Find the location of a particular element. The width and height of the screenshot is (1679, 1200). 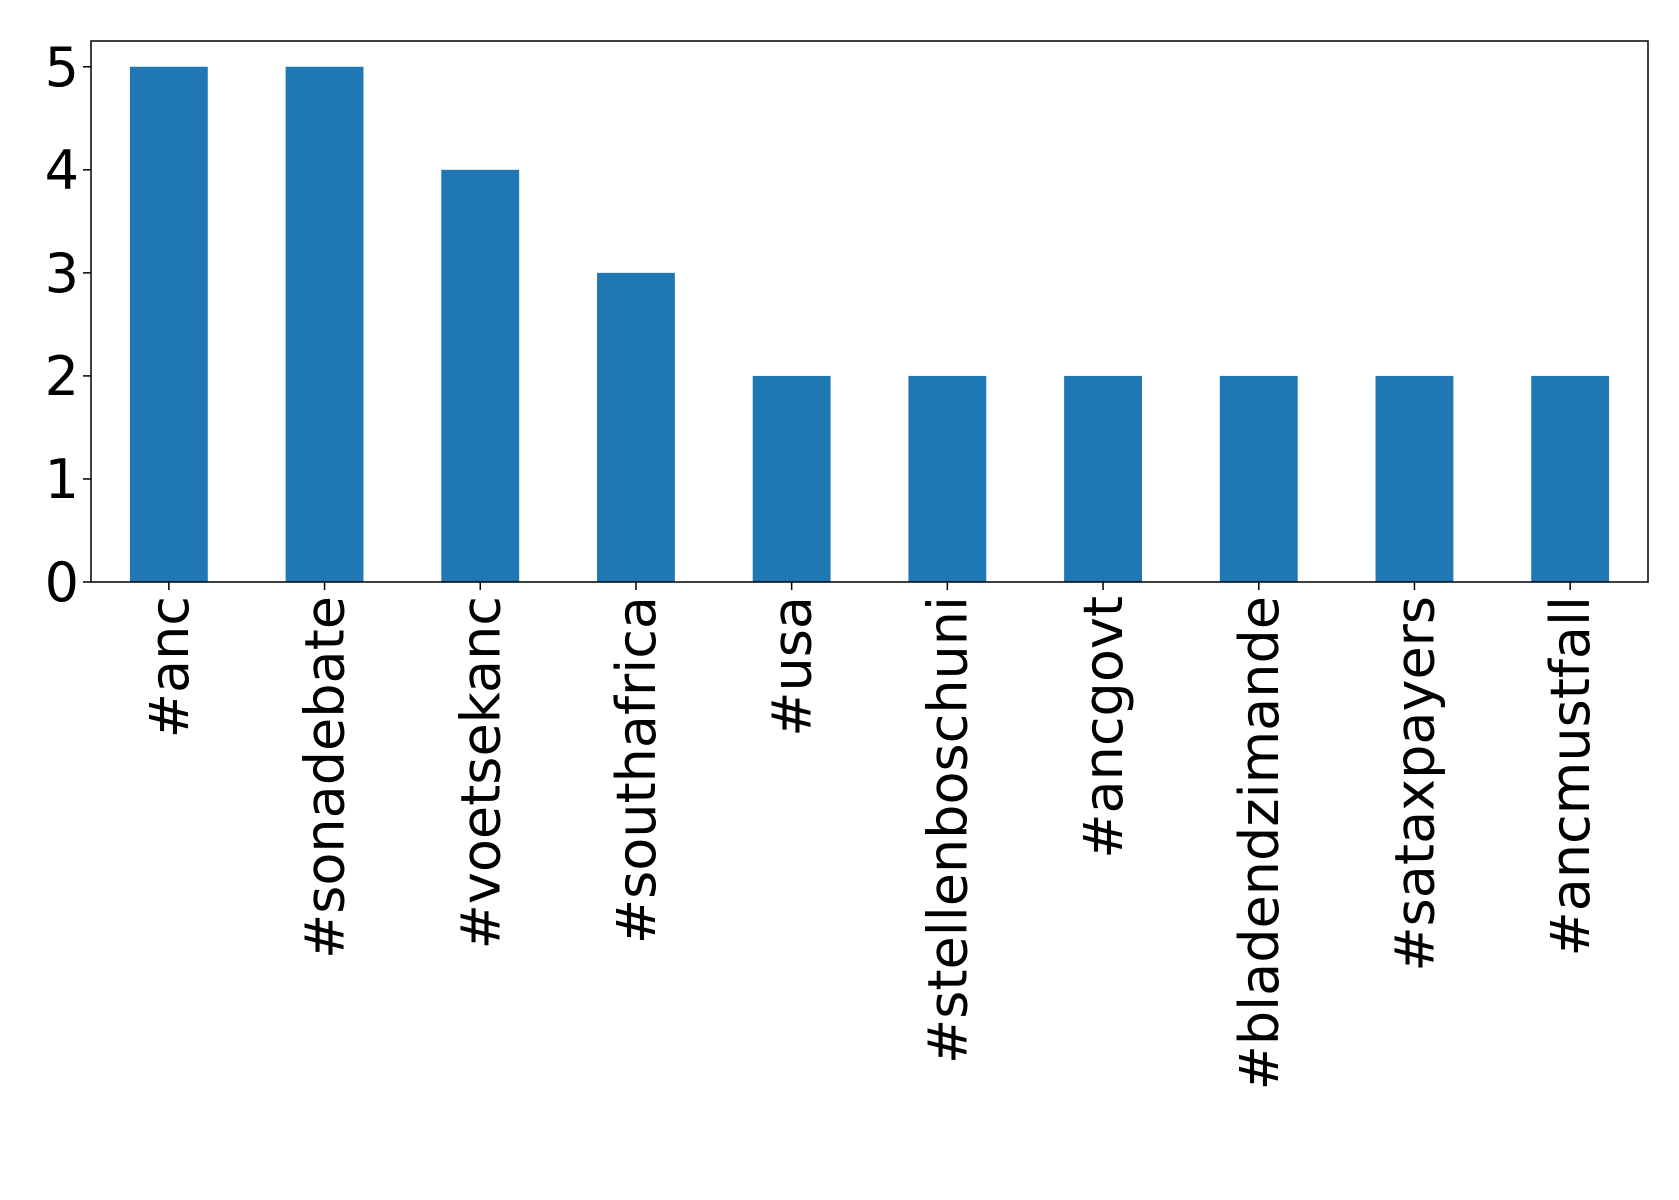

y-tick-label: 0 is located at coordinates (62, 582).